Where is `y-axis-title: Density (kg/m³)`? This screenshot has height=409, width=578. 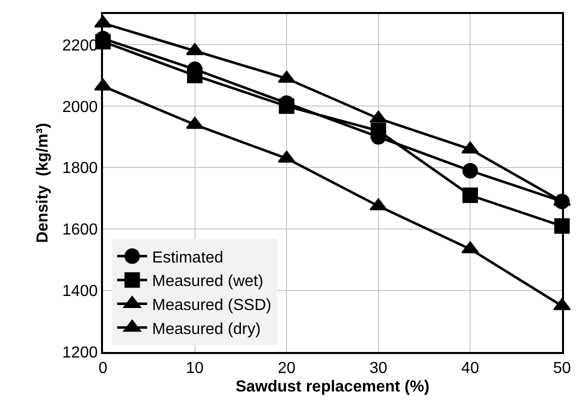 y-axis-title: Density (kg/m³) is located at coordinates (43, 183).